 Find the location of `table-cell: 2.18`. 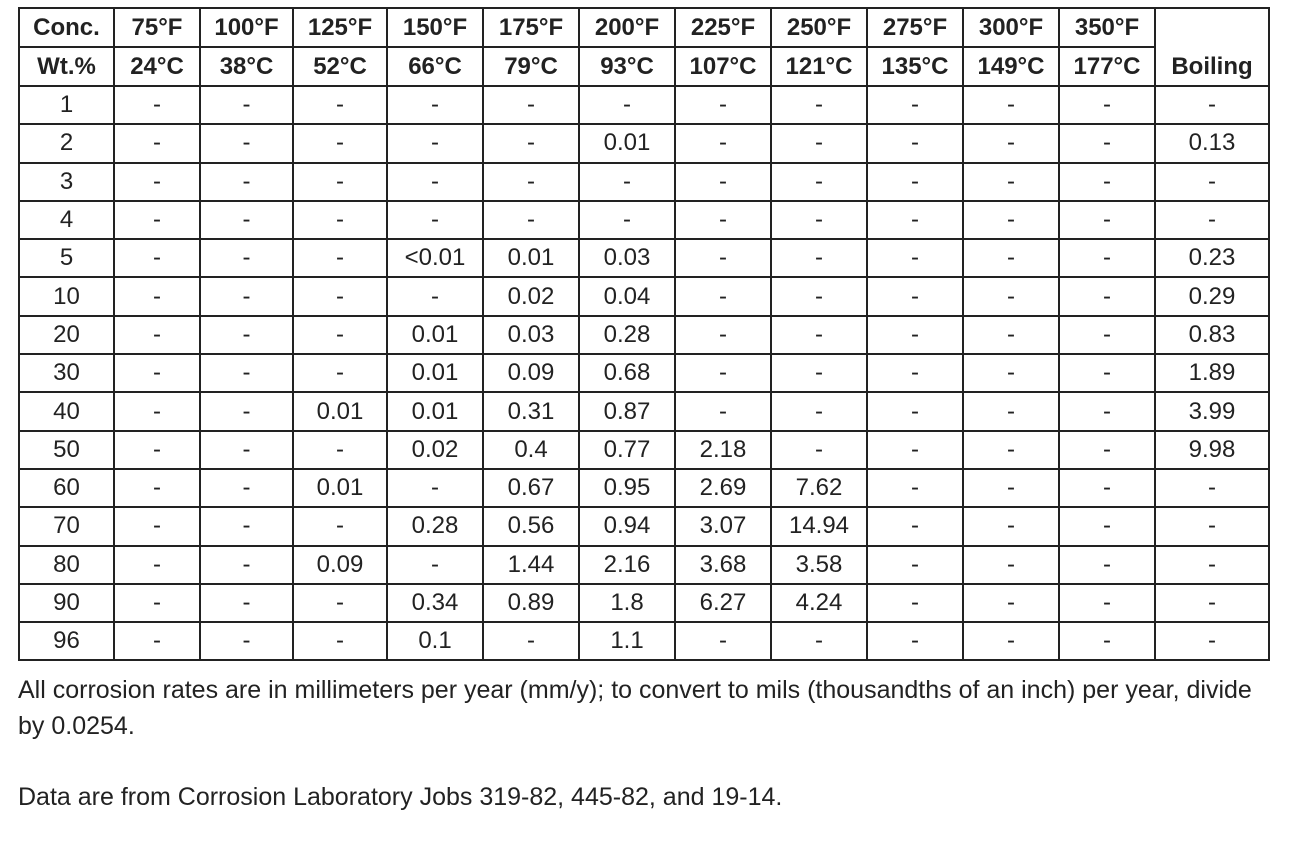

table-cell: 2.18 is located at coordinates (723, 449).